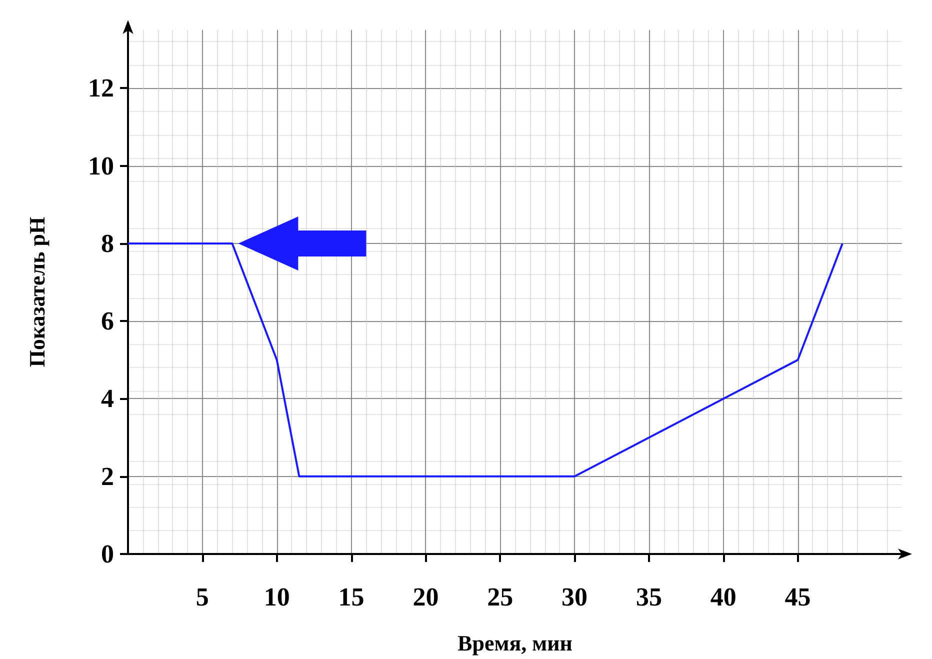  Describe the element at coordinates (797, 597) in the screenshot. I see `x-tick-label: 45` at that location.